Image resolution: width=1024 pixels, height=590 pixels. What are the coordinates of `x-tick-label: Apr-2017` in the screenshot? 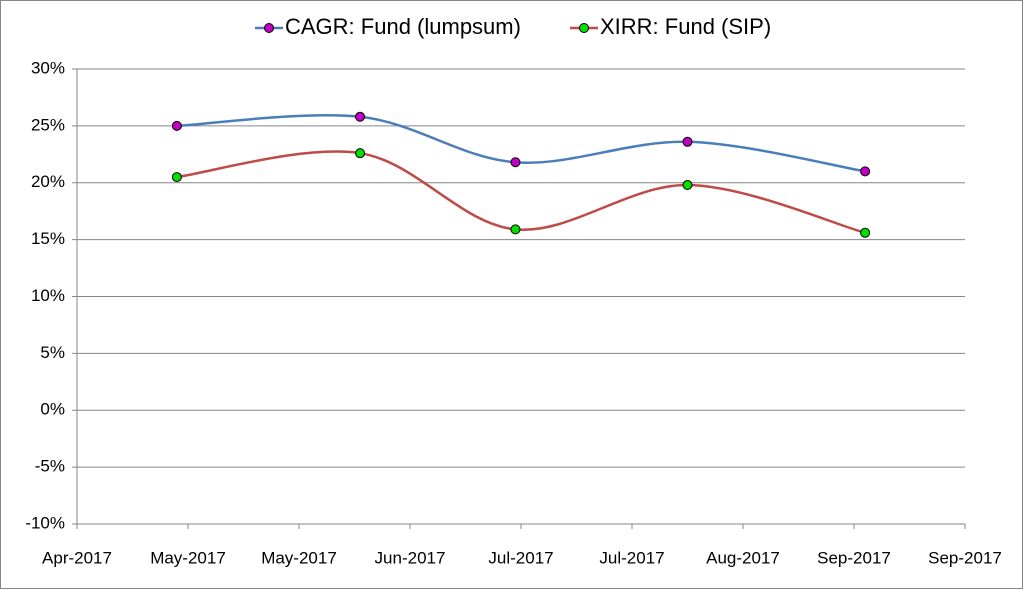 It's located at (77, 557).